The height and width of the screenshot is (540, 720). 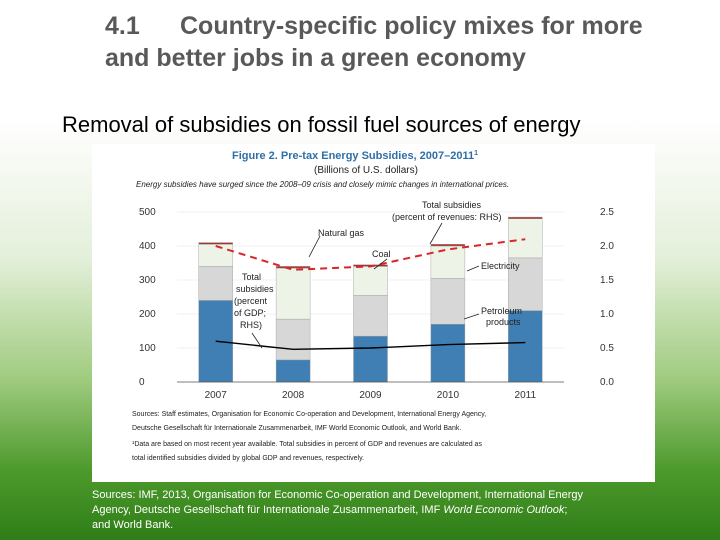 I want to click on y2-tick-label: 2.5, so click(x=607, y=212).